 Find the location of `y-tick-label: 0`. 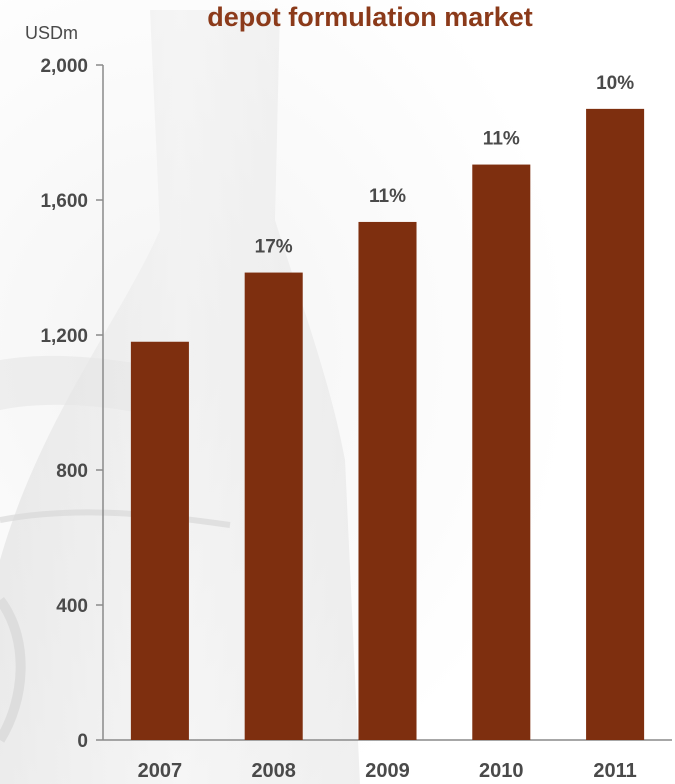

y-tick-label: 0 is located at coordinates (82, 741).